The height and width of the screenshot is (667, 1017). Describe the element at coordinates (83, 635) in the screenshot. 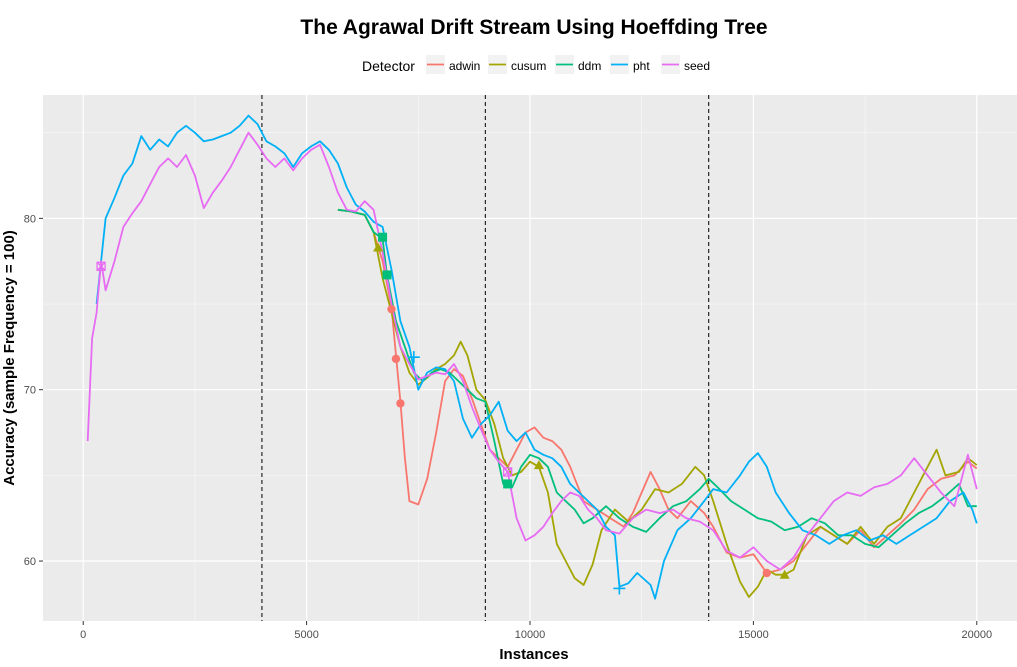

I see `x-tick-label: 0` at that location.